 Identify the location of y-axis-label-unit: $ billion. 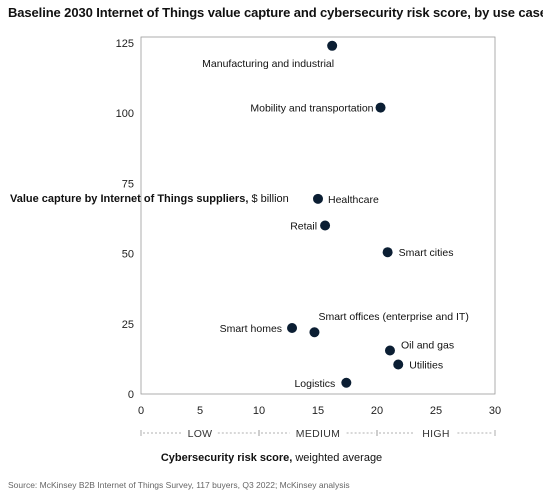
(268, 199).